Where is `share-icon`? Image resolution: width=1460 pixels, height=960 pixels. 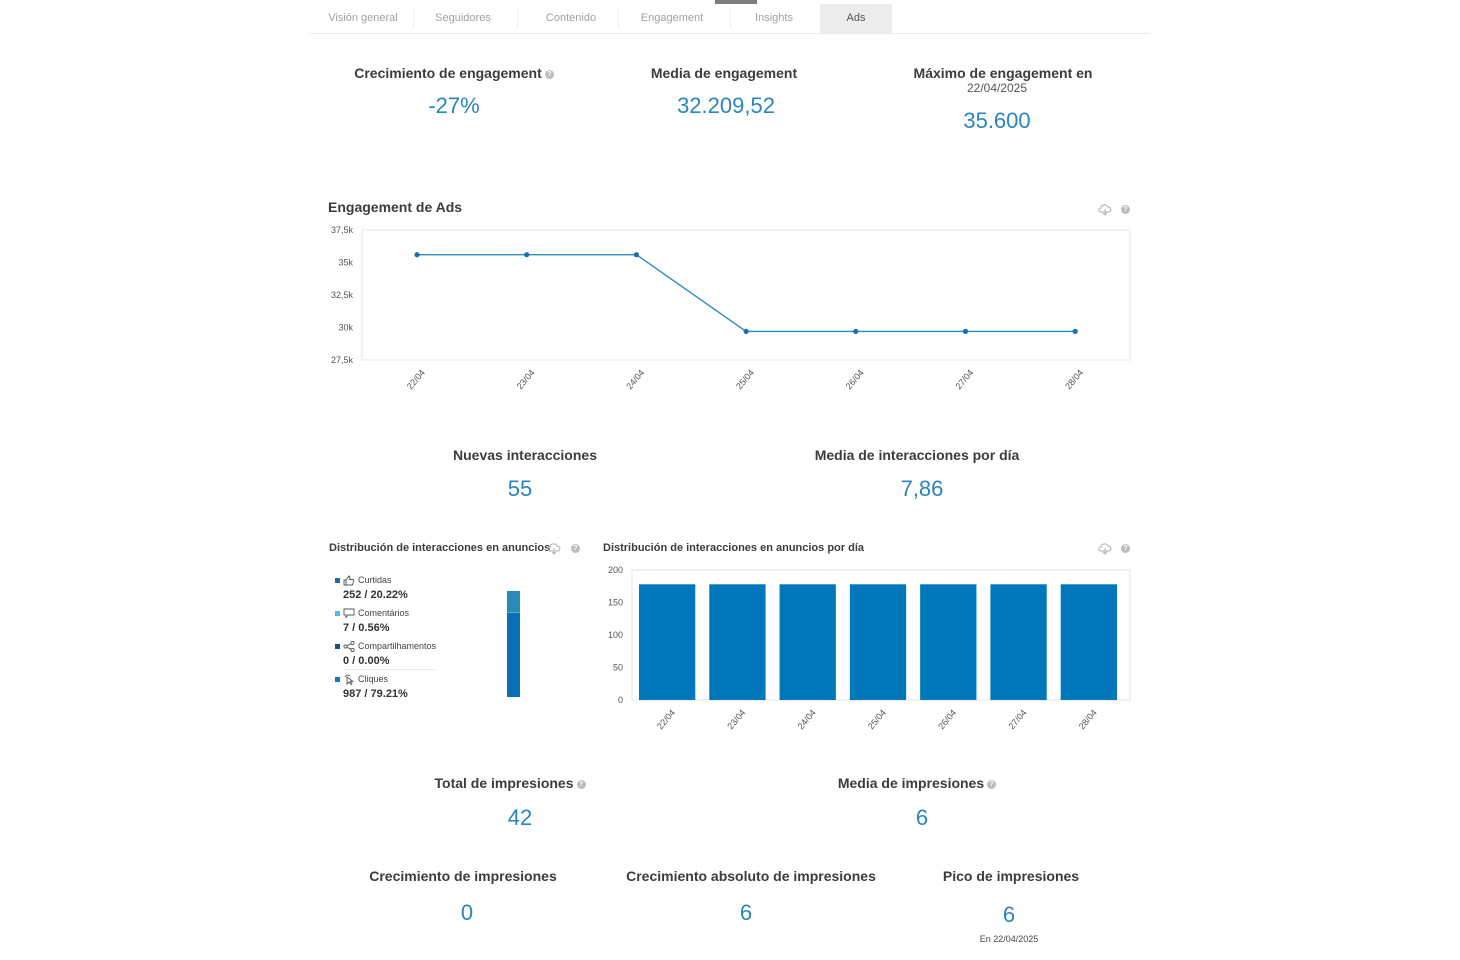 share-icon is located at coordinates (349, 647).